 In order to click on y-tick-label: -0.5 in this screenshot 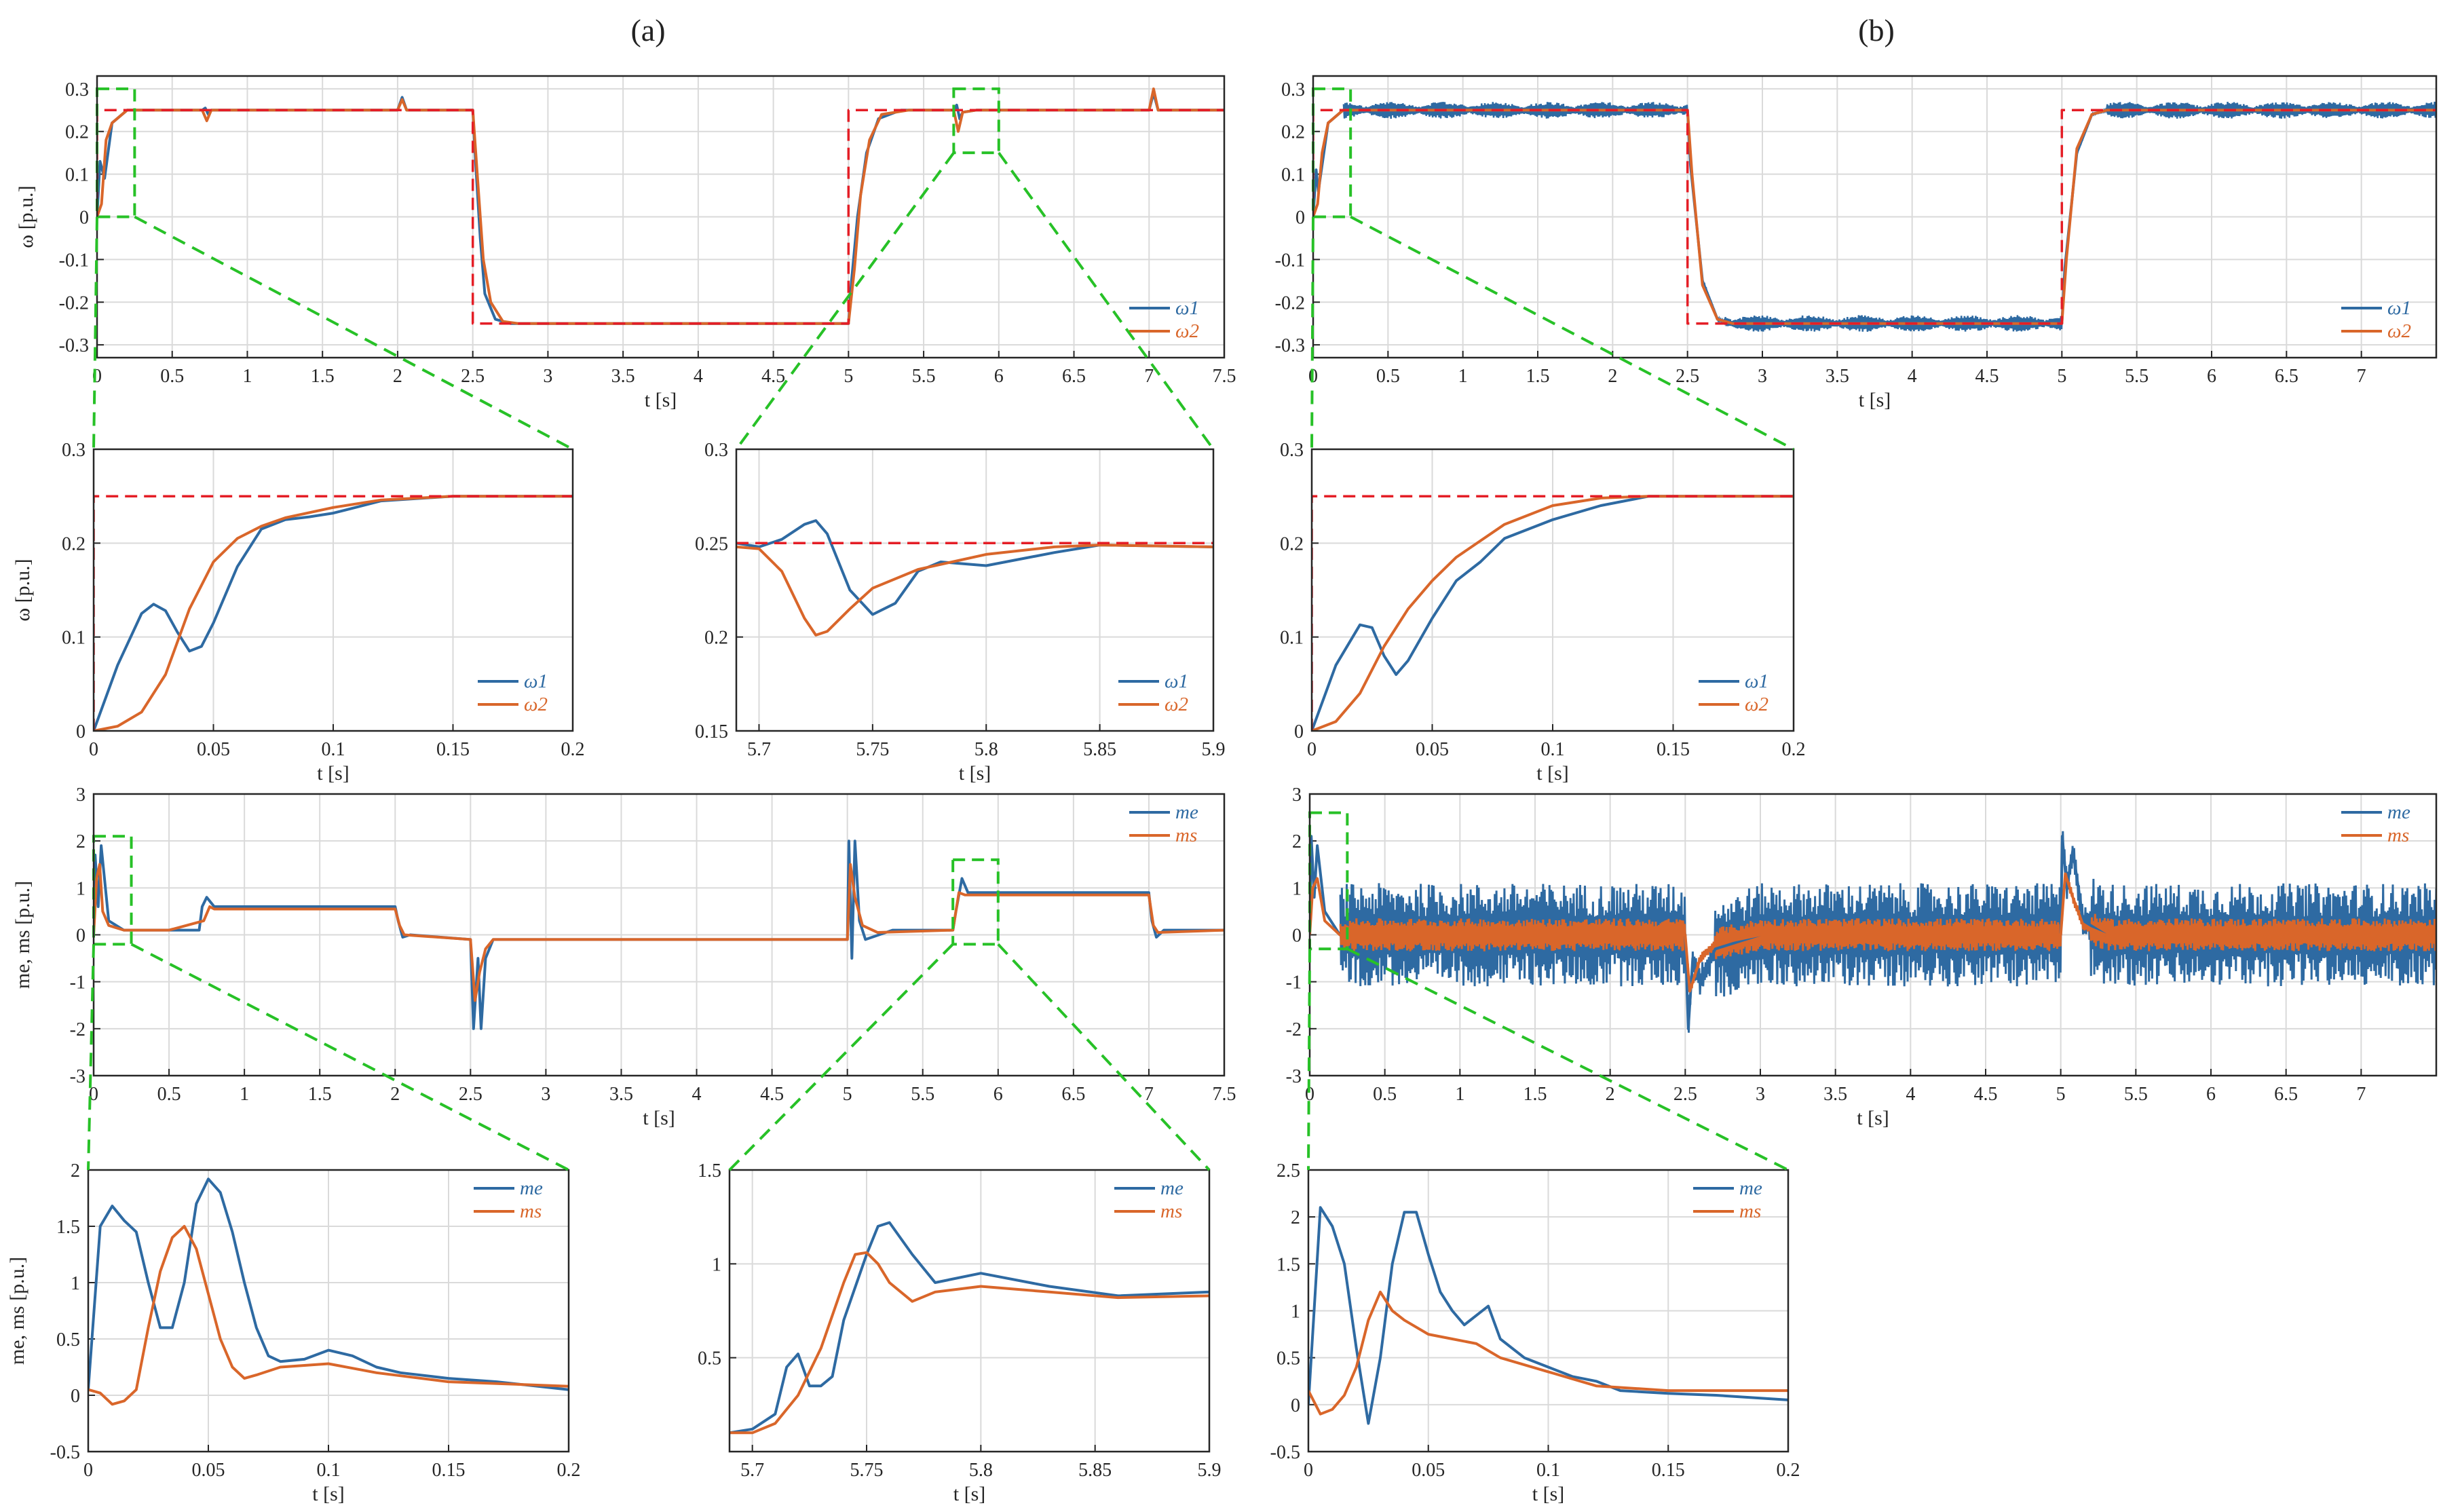, I will do `click(65, 1452)`.